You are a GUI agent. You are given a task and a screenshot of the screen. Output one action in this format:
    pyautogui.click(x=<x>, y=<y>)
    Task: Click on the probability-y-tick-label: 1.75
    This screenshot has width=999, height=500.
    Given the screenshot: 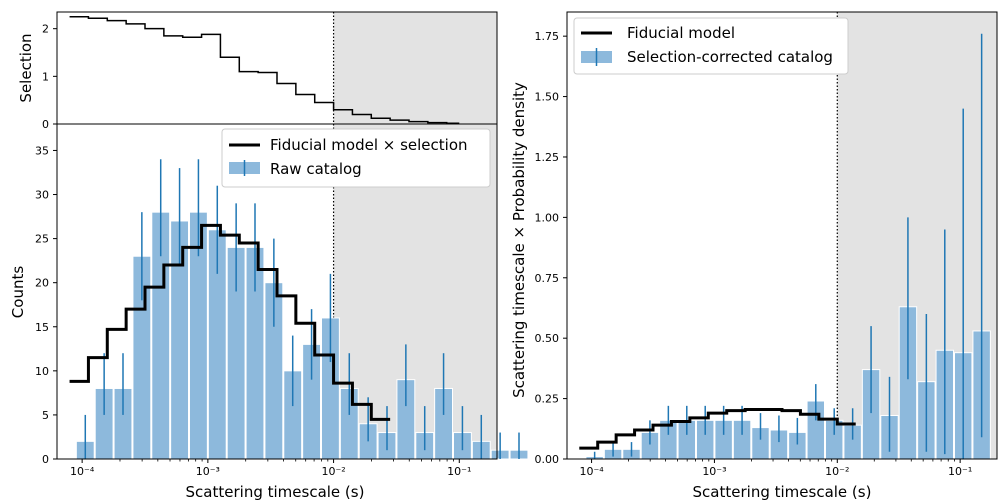 What is the action you would take?
    pyautogui.click(x=547, y=36)
    